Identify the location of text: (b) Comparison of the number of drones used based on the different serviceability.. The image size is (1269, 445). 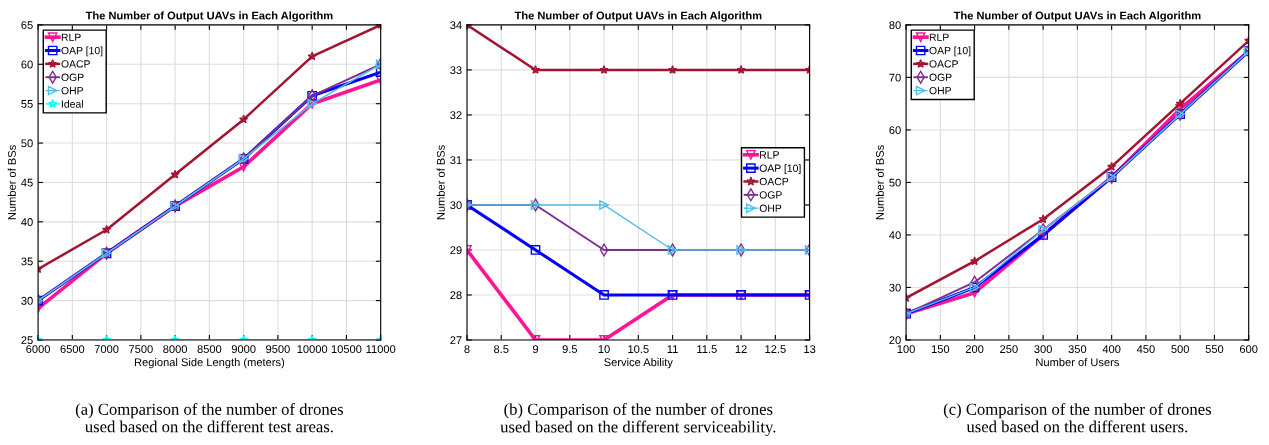
(638, 419).